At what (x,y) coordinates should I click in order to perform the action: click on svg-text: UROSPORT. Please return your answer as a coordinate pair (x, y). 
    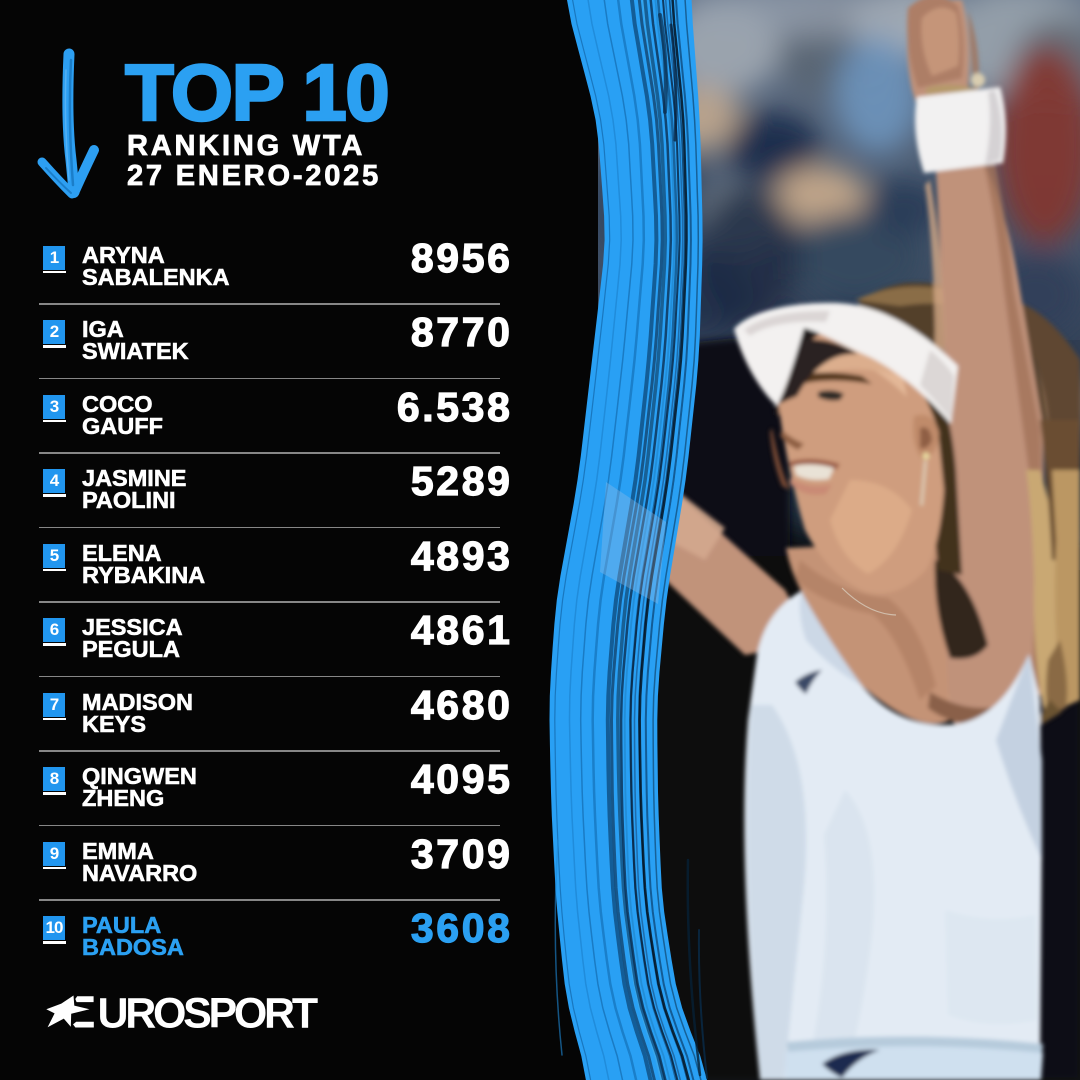
    Looking at the image, I should click on (208, 1014).